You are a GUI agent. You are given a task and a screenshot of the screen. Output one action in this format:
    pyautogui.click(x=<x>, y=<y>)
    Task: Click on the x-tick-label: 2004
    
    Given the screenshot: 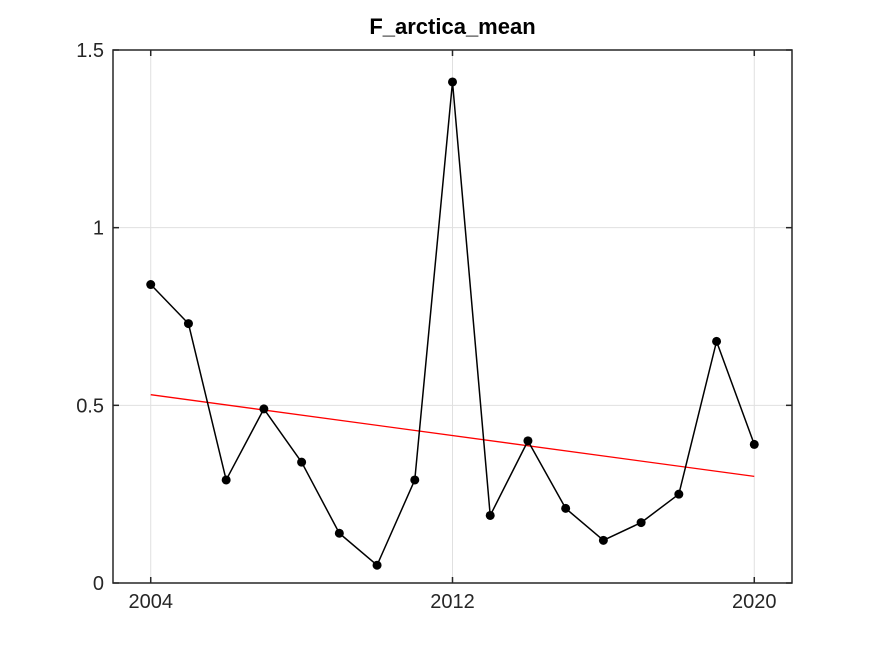 What is the action you would take?
    pyautogui.click(x=150, y=602)
    